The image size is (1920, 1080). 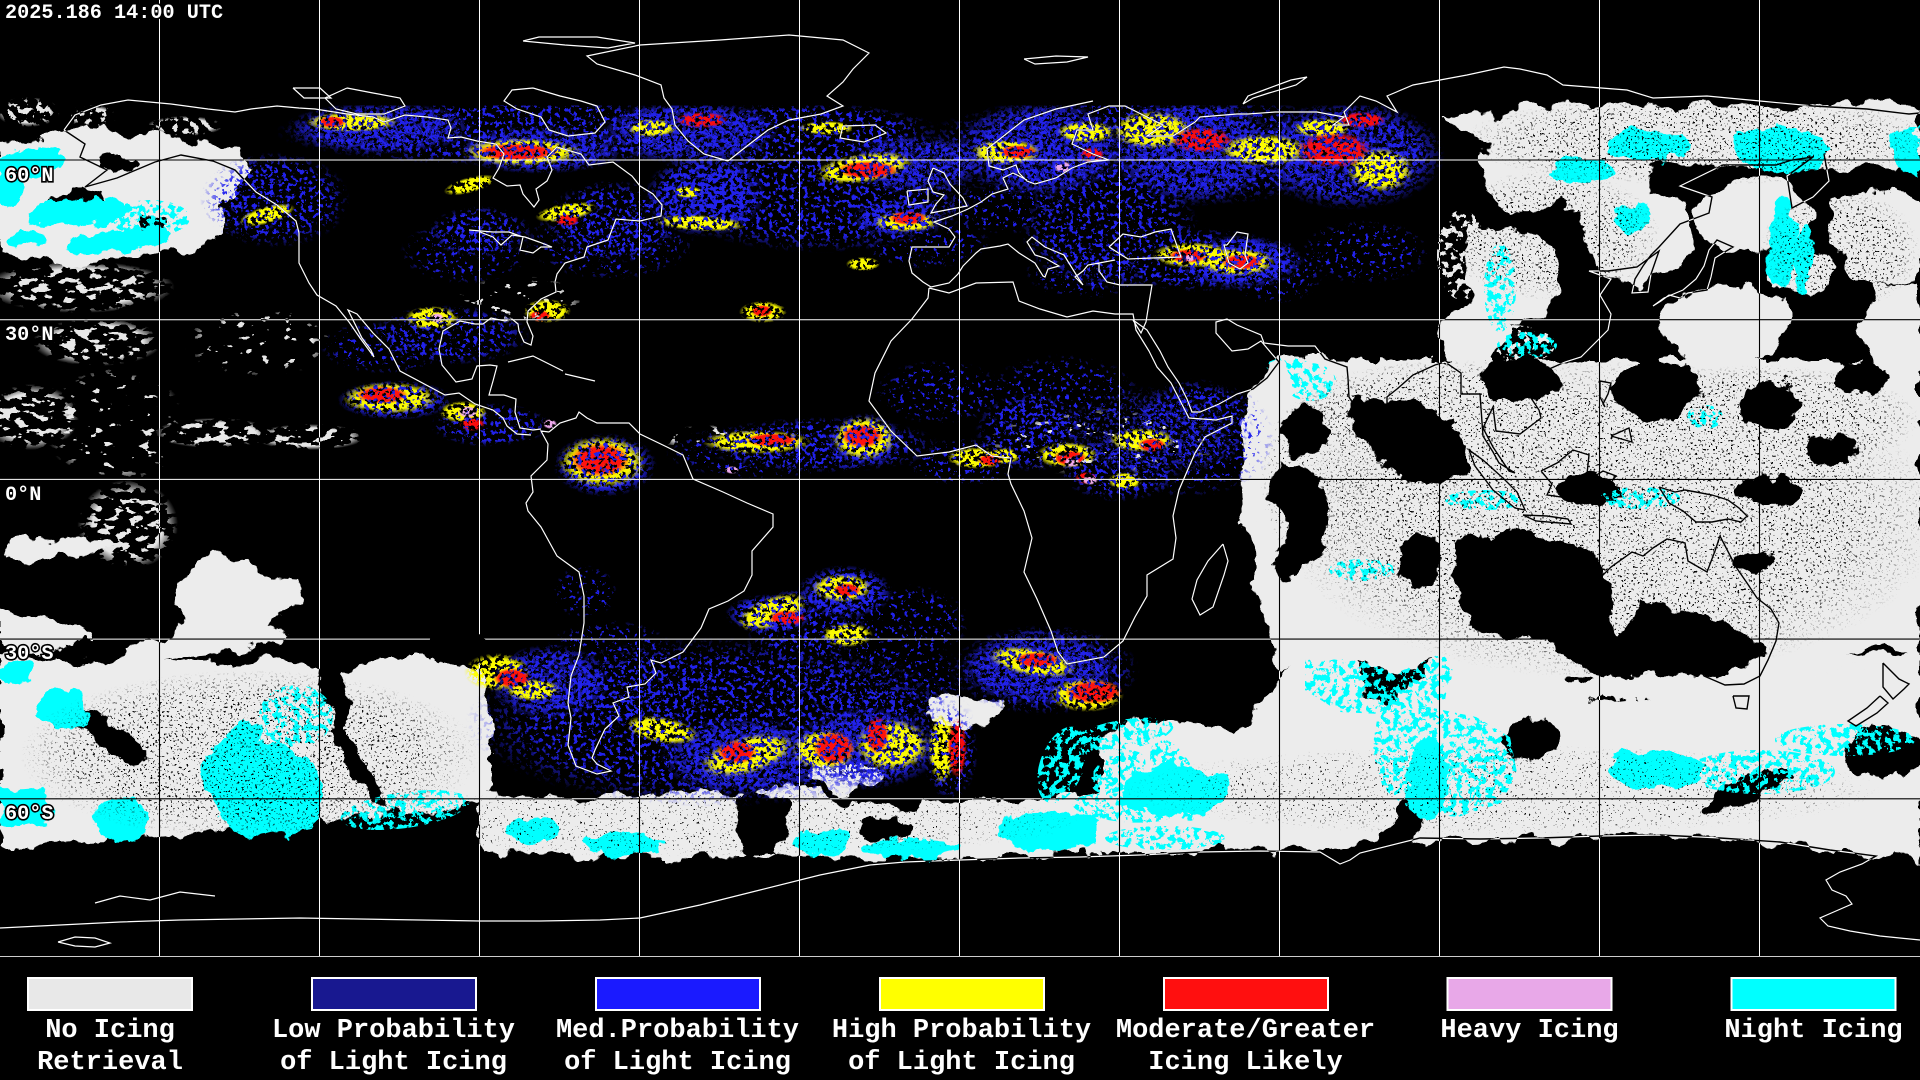 I want to click on svg-text: Moderate/Greater, so click(x=1245, y=1031).